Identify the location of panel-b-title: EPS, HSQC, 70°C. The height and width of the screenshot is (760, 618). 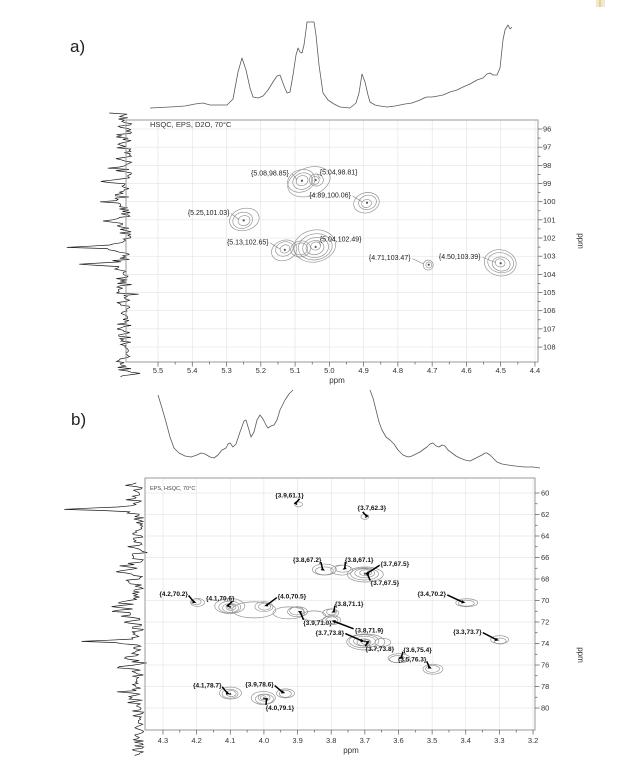
(172, 489).